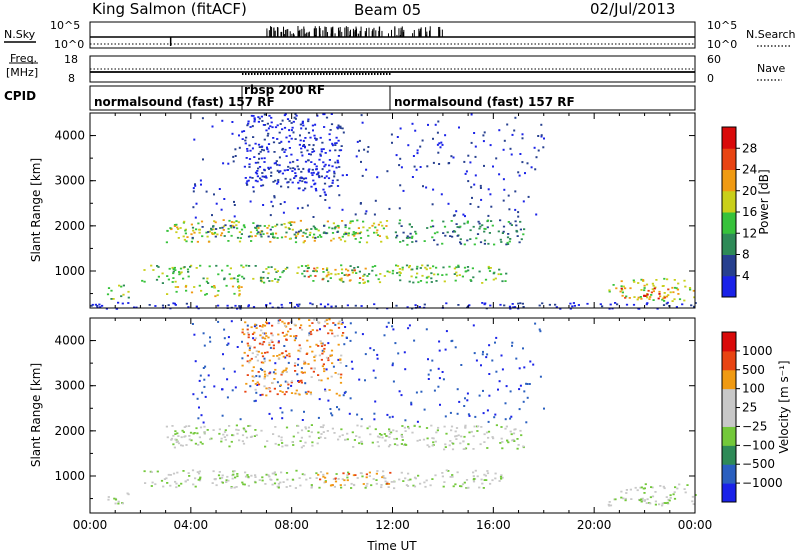  I want to click on colorbar-tick-label: 24, so click(749, 170).